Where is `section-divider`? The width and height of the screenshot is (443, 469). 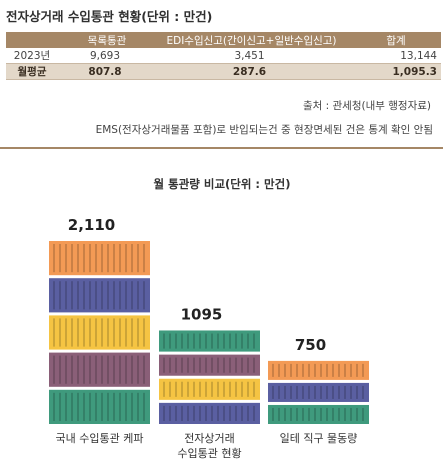
section-divider is located at coordinates (221, 148).